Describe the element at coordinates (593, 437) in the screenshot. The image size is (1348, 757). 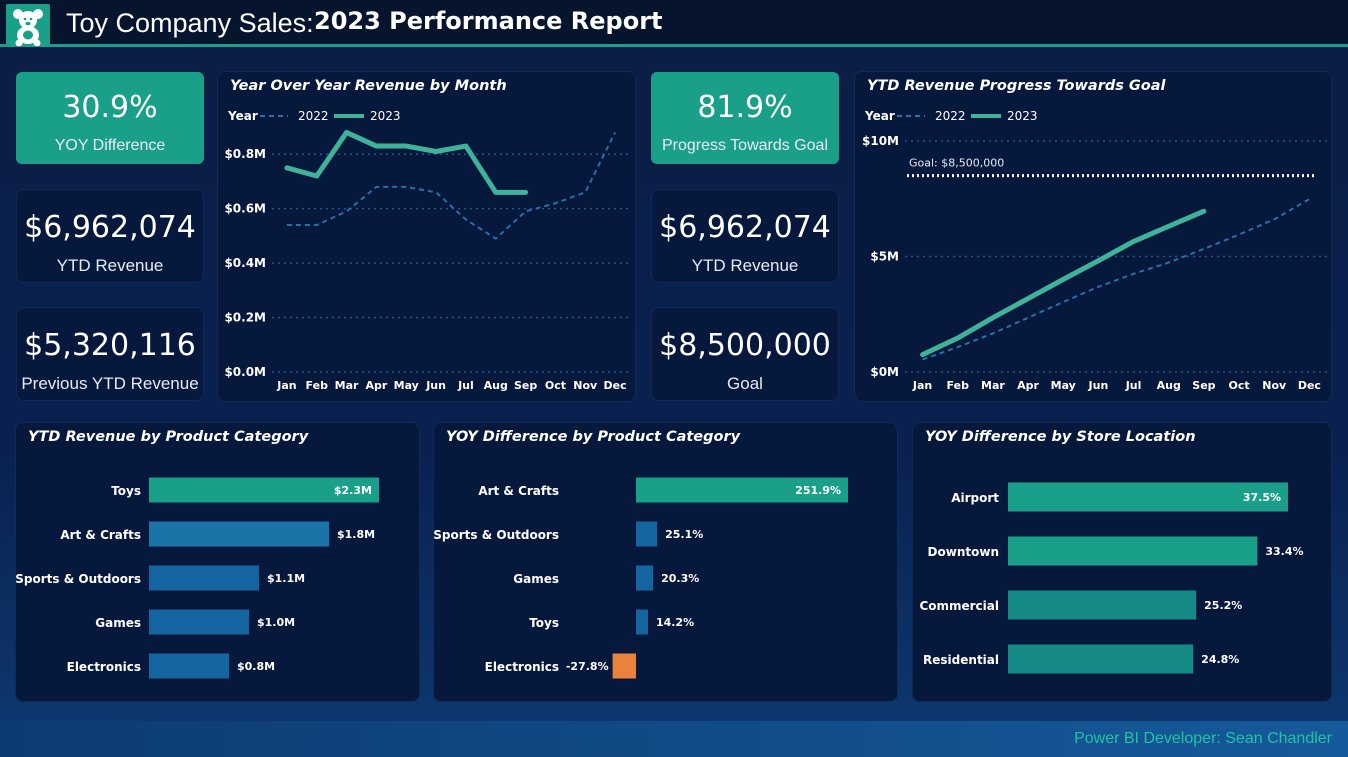
I see `panel-title: YOY Difference by Product Category` at that location.